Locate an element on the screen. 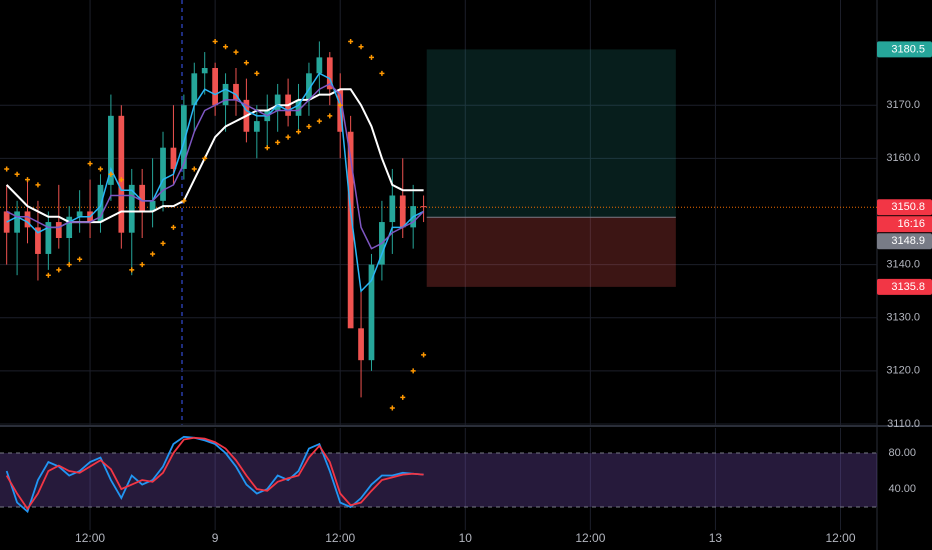 The width and height of the screenshot is (932, 550). stop-label: 3135.8 is located at coordinates (908, 287).